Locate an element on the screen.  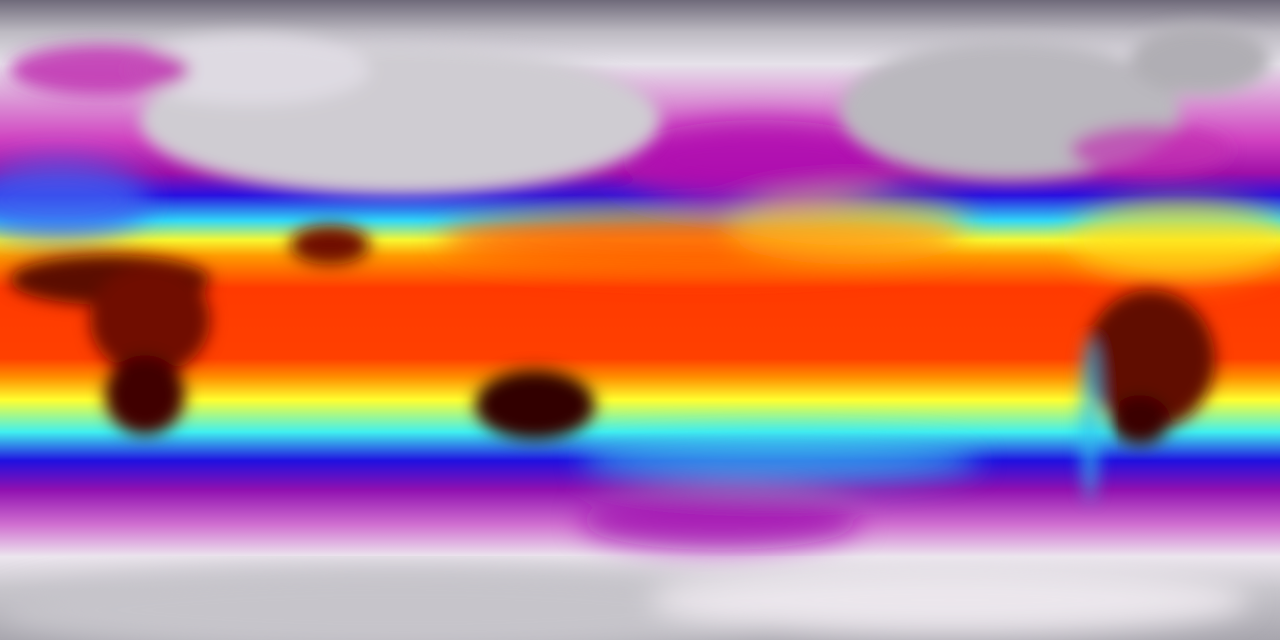
africa-central is located at coordinates (150, 320).